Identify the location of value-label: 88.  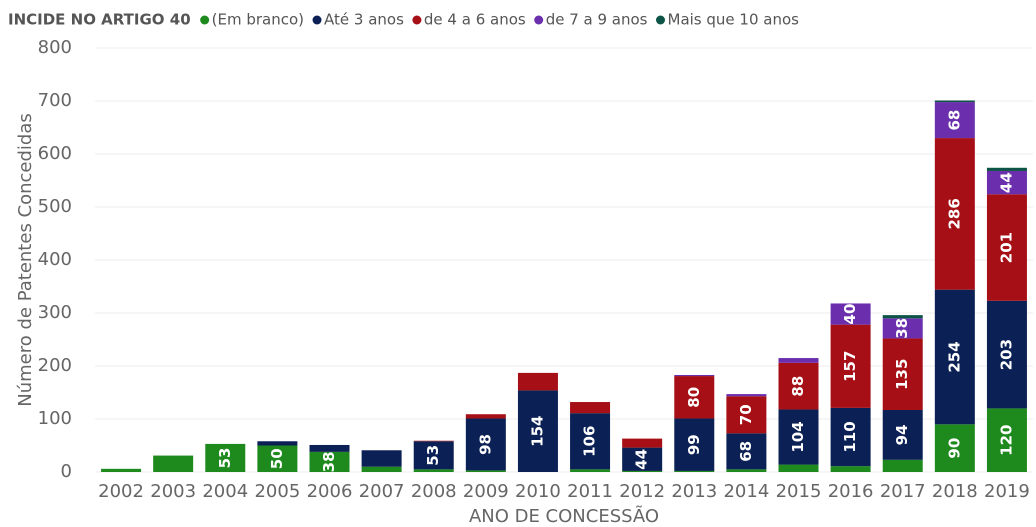
(798, 386).